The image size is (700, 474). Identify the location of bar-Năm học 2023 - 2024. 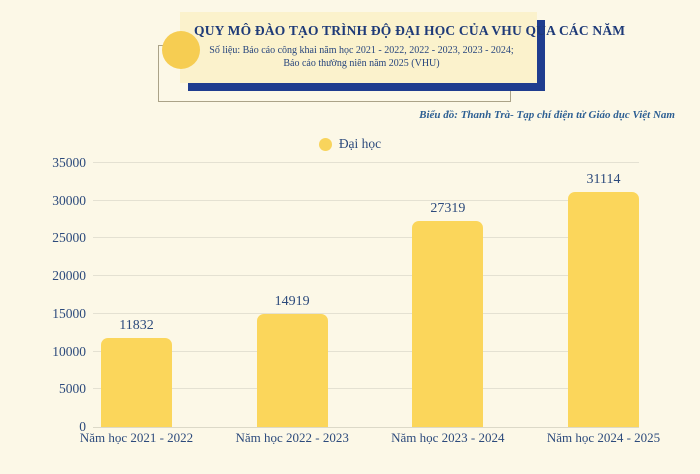
(448, 324).